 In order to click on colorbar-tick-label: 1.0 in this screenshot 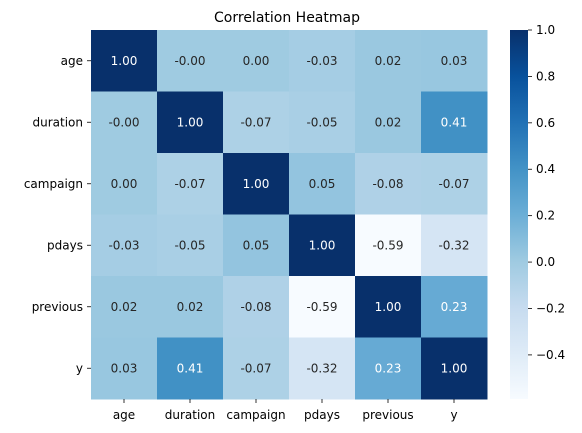, I will do `click(545, 30)`.